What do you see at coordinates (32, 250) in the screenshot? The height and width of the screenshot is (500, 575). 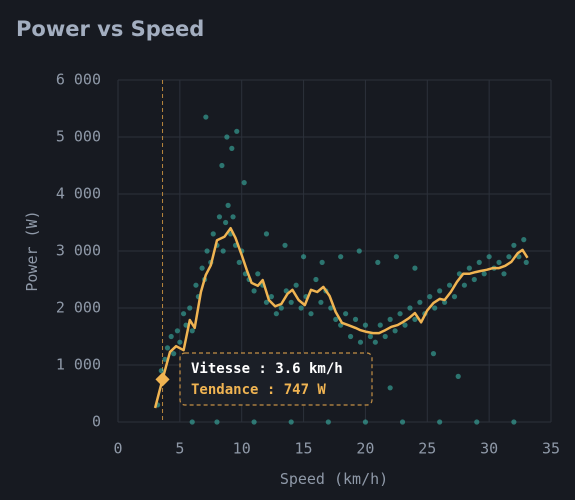 I see `y-axis-label: Power (W)` at bounding box center [32, 250].